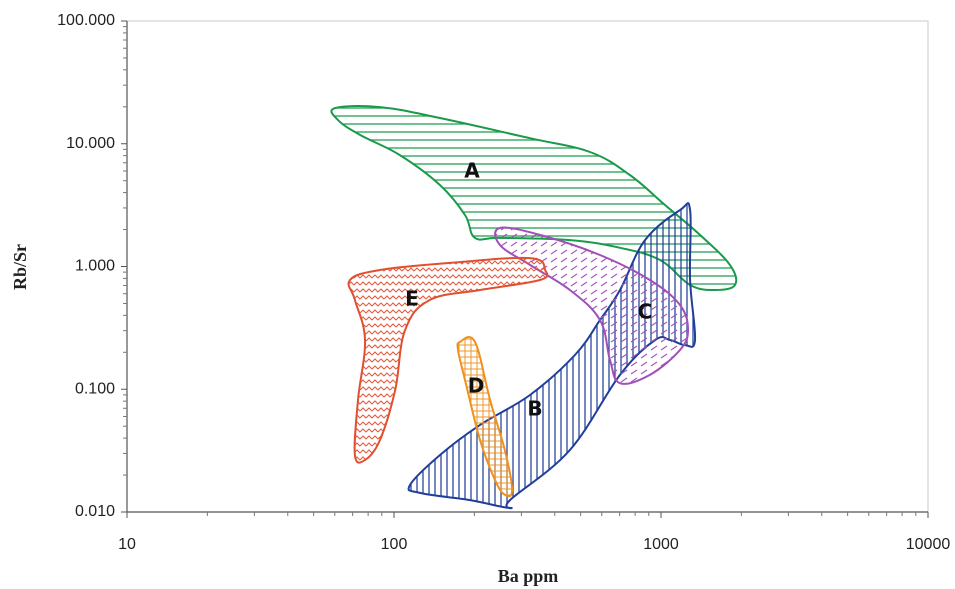  Describe the element at coordinates (95, 511) in the screenshot. I see `y-tick-label: 0.010` at that location.